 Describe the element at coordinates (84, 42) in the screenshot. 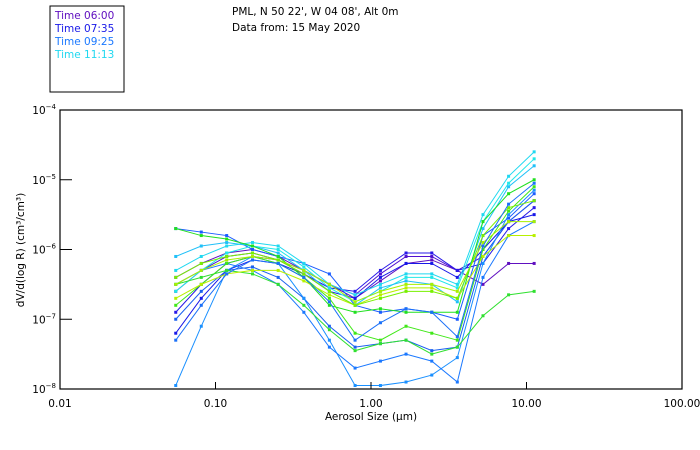

I see `legend-entry: Time 09:25` at that location.